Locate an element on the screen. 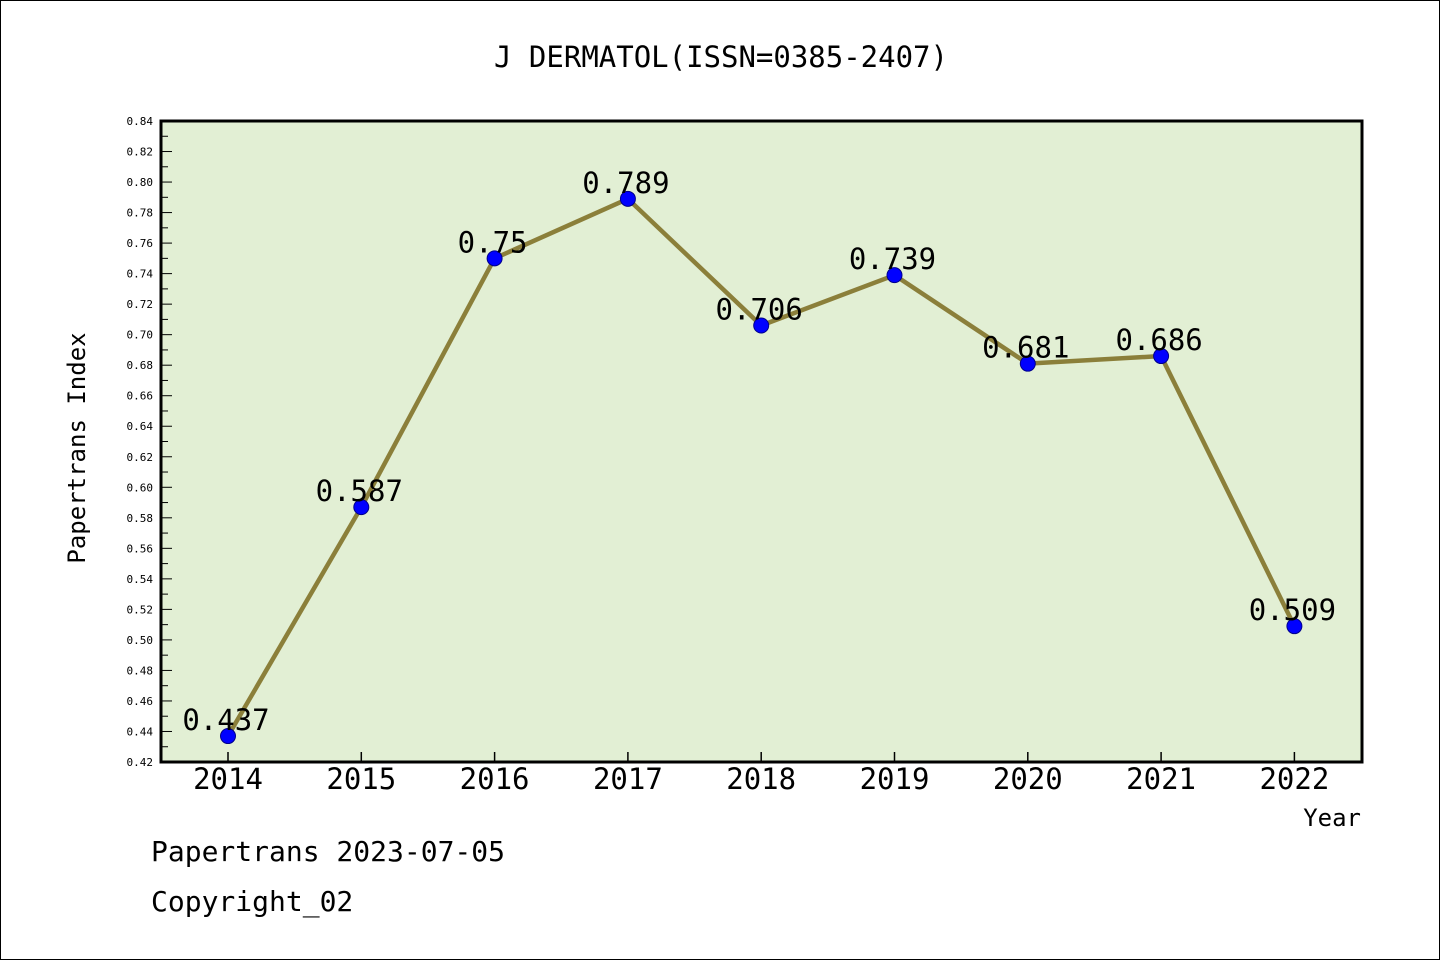 The width and height of the screenshot is (1440, 960). footer-copyright: Copyright_02 is located at coordinates (252, 901).